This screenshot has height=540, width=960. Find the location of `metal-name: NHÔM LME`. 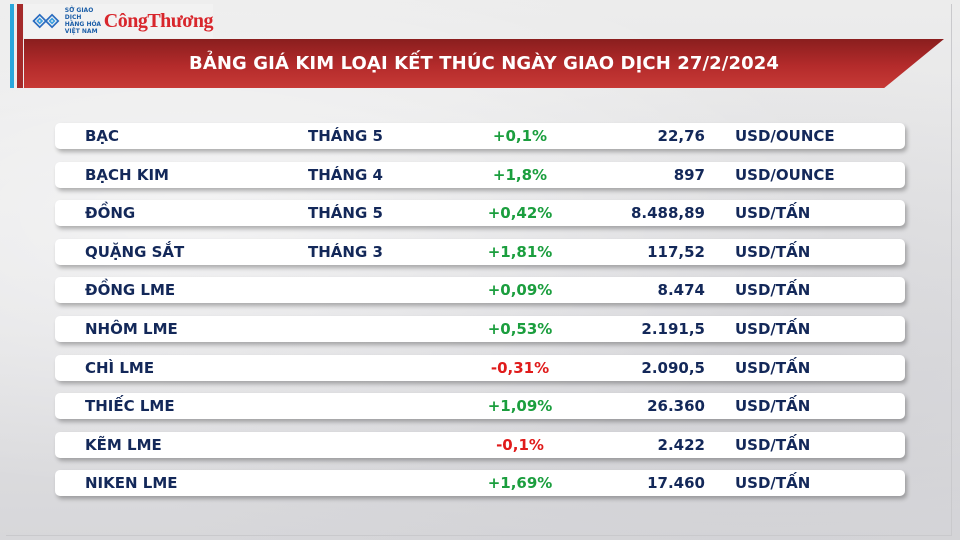

metal-name: NHÔM LME is located at coordinates (131, 328).